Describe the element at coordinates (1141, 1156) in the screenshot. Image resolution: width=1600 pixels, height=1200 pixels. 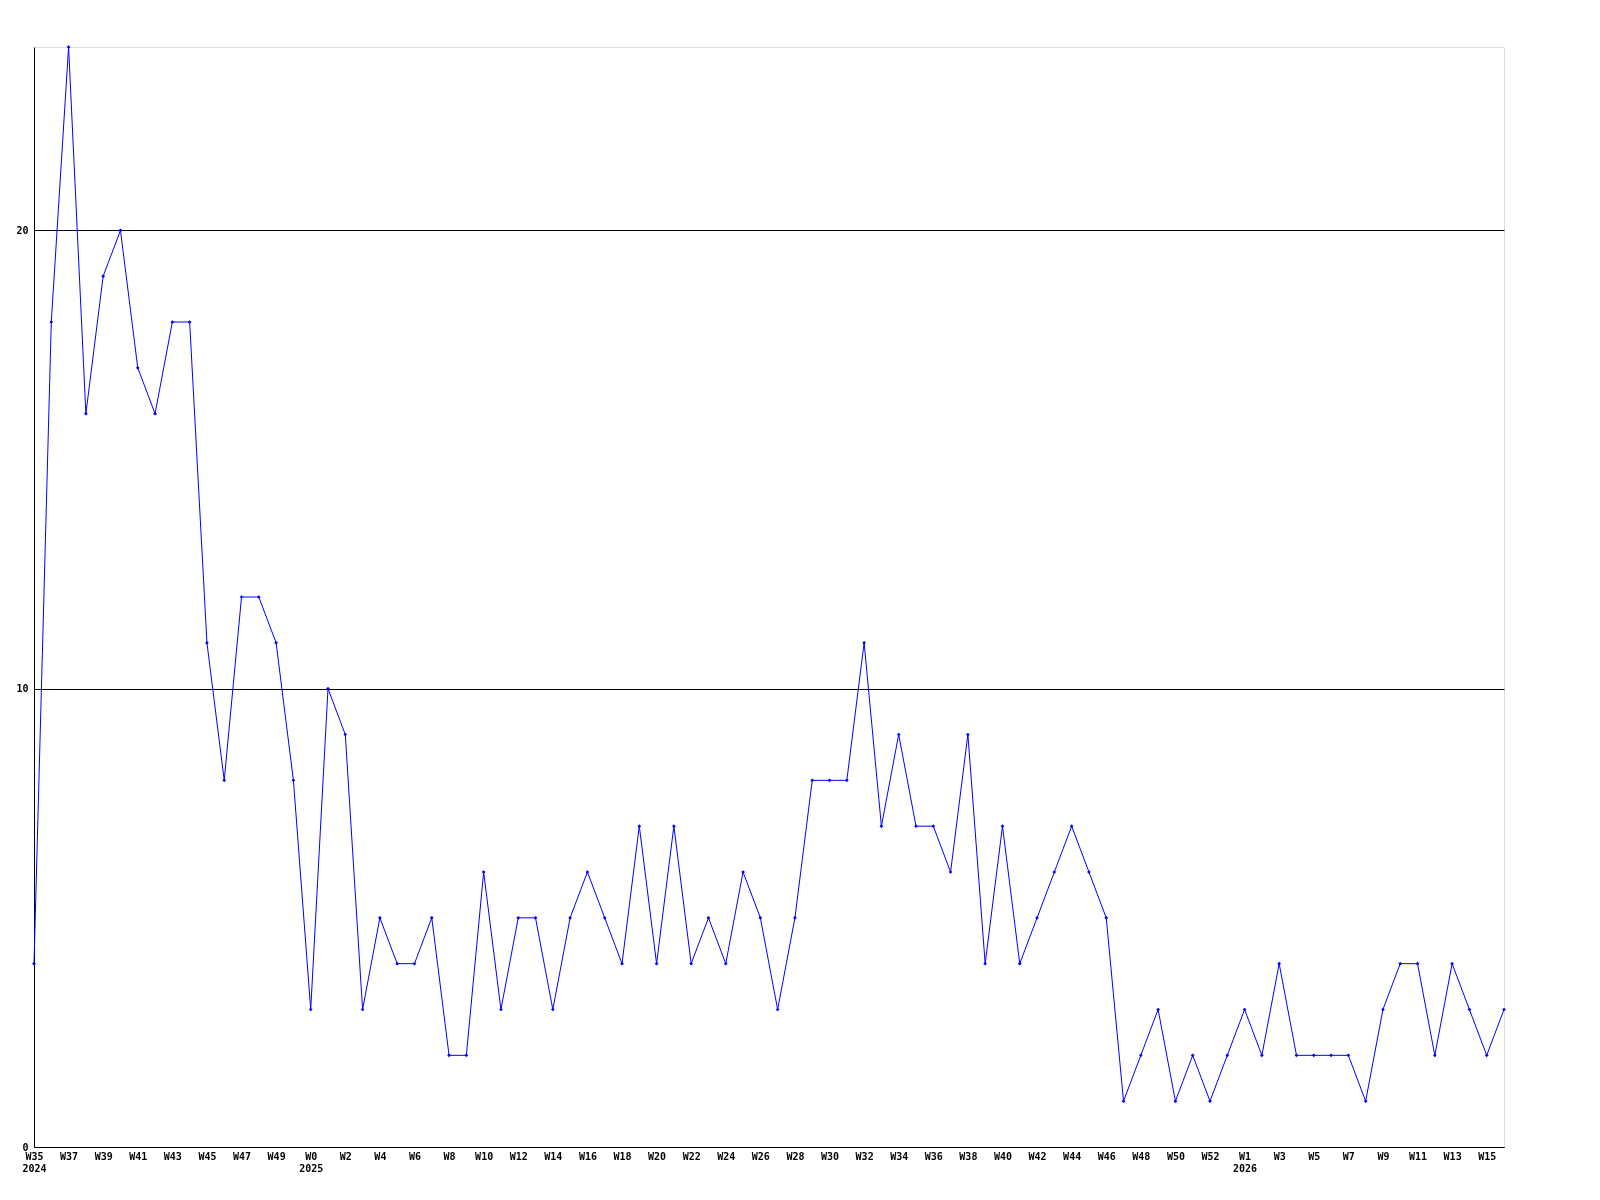
I see `x-tick-label: W48` at that location.